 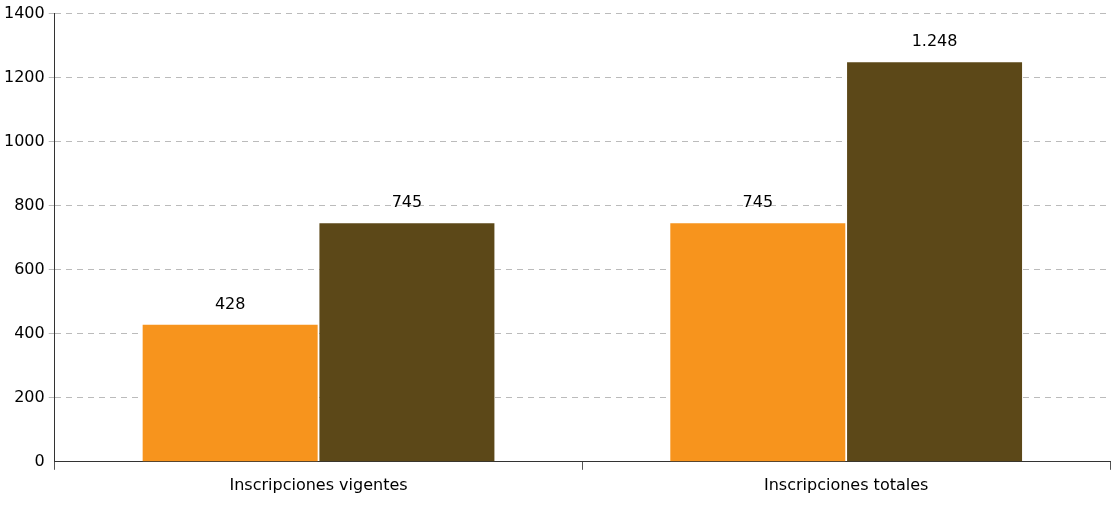 I want to click on data-label: 1.248, so click(x=934, y=41).